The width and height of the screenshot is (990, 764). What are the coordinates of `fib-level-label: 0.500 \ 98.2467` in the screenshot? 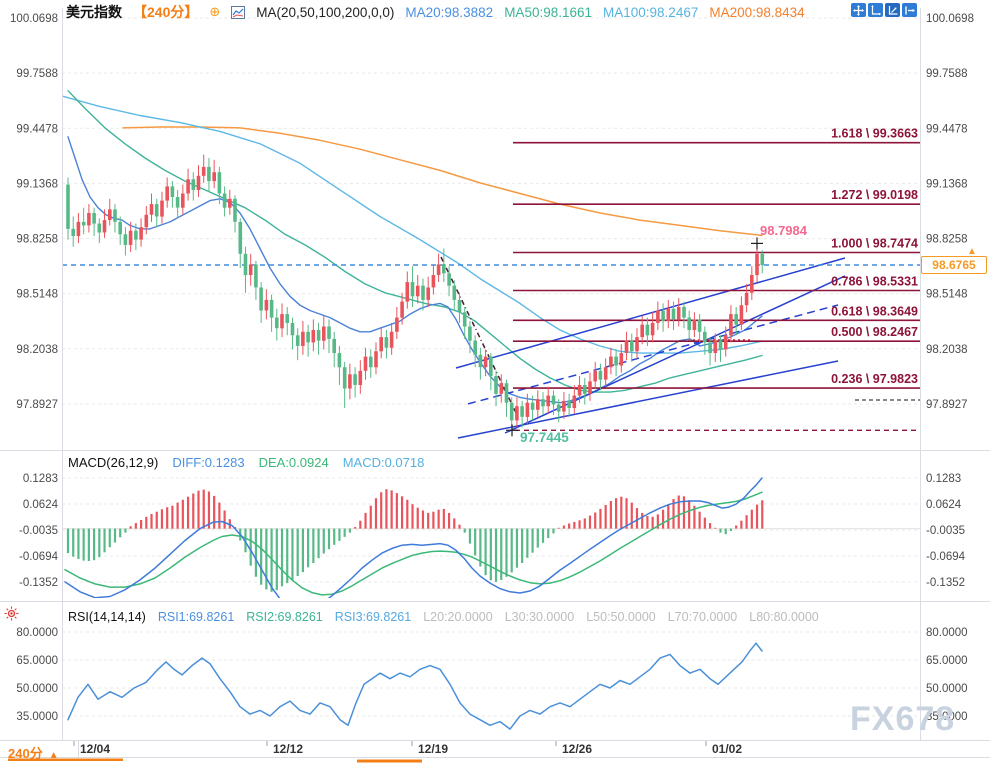 It's located at (874, 332).